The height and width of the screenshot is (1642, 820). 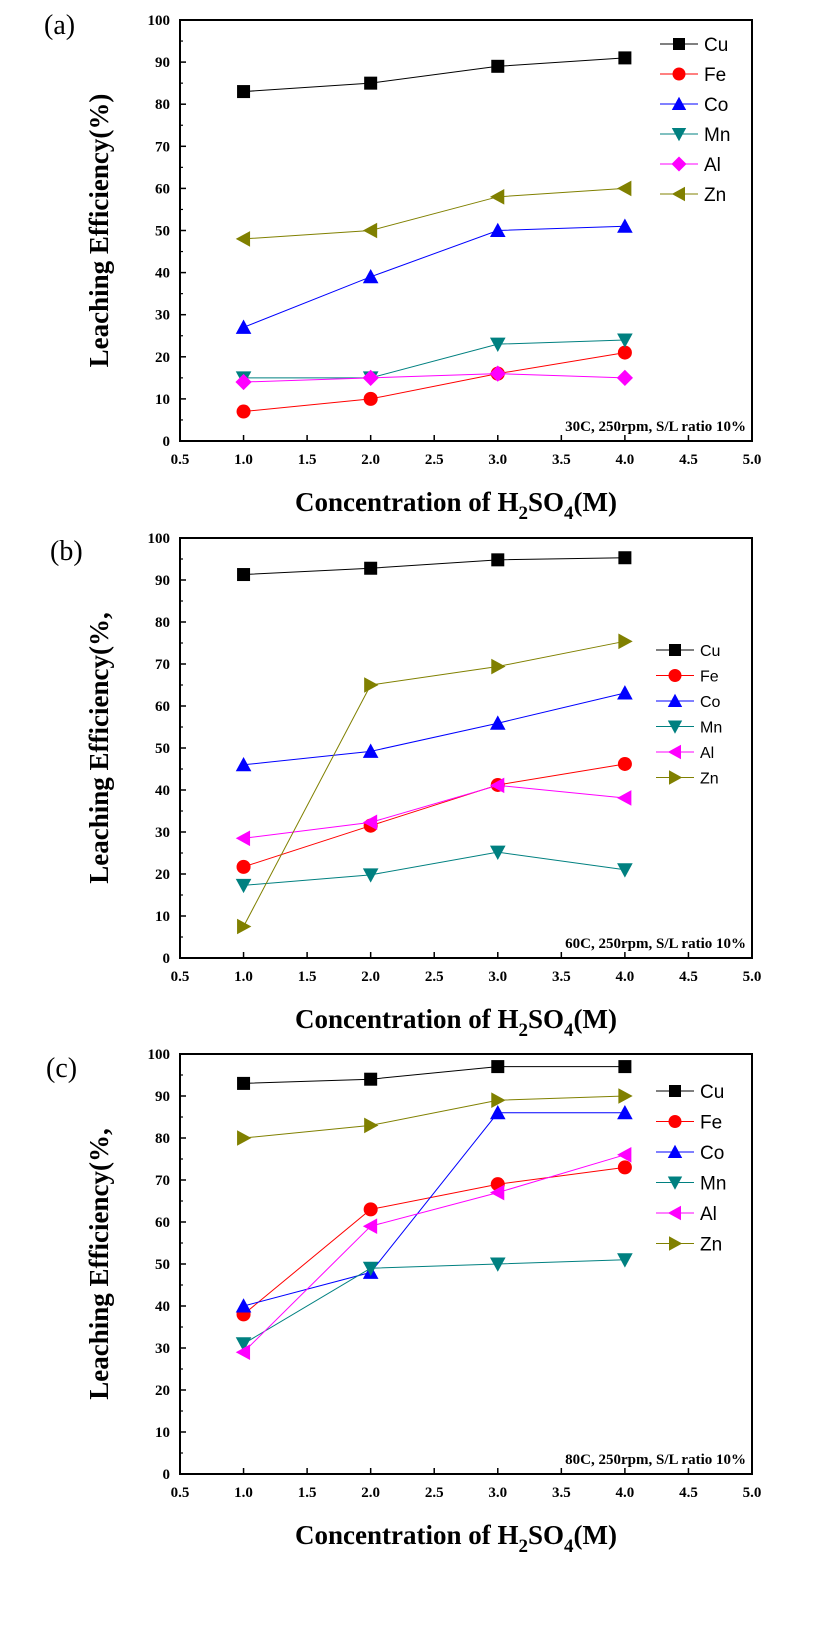 I want to click on panel-label: (a), so click(x=59, y=25).